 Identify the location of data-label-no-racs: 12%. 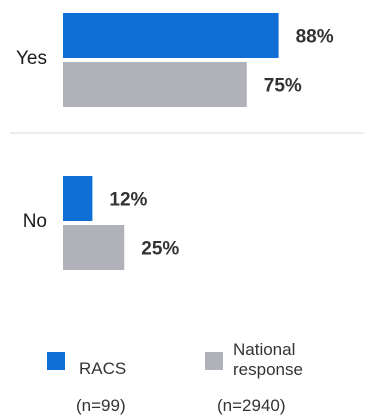
(128, 200).